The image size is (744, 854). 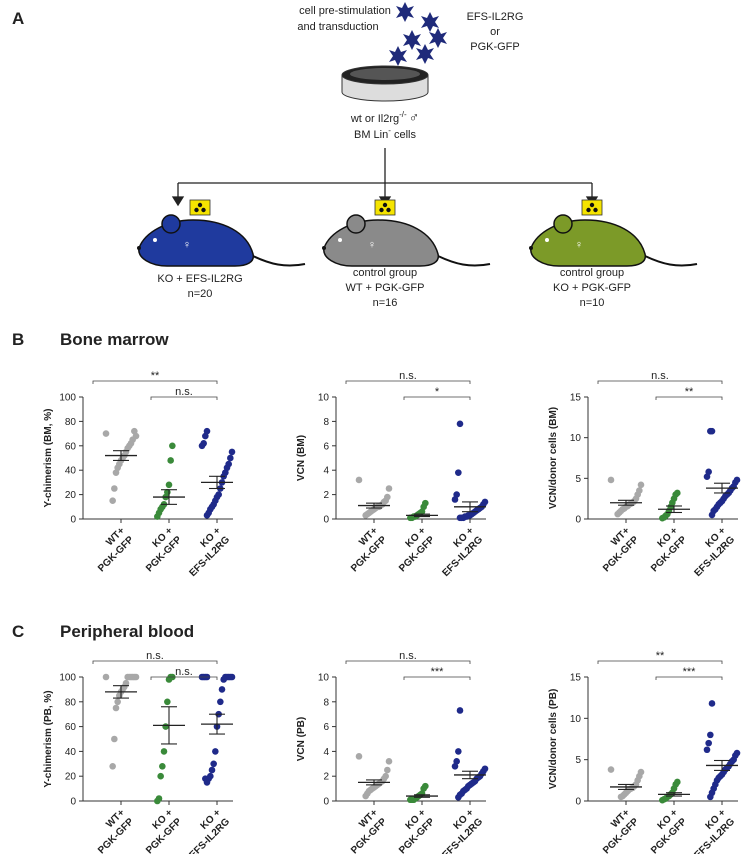 I want to click on y-tick-label: 5, so click(x=578, y=760).